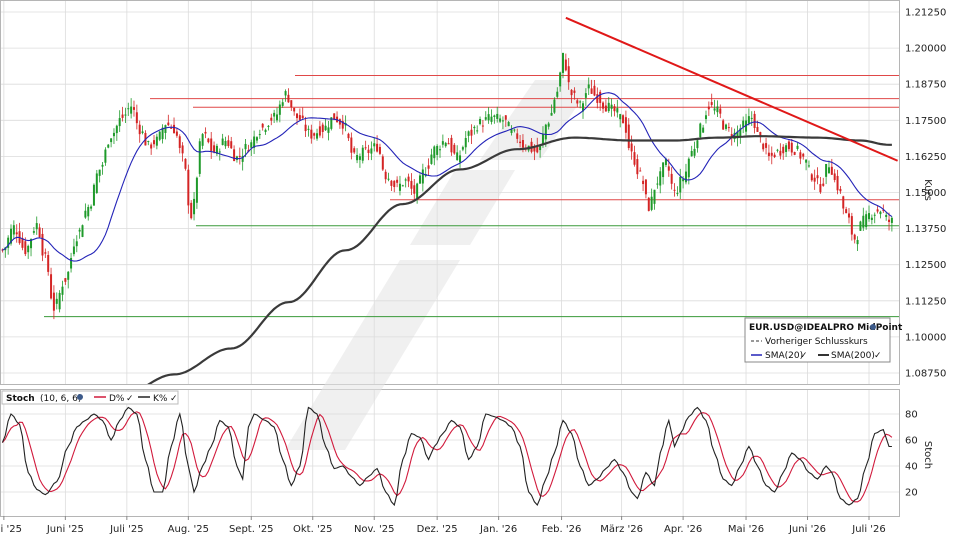 The image size is (960, 540). What do you see at coordinates (925, 193) in the screenshot?
I see `y-tick-label: 1.15000` at bounding box center [925, 193].